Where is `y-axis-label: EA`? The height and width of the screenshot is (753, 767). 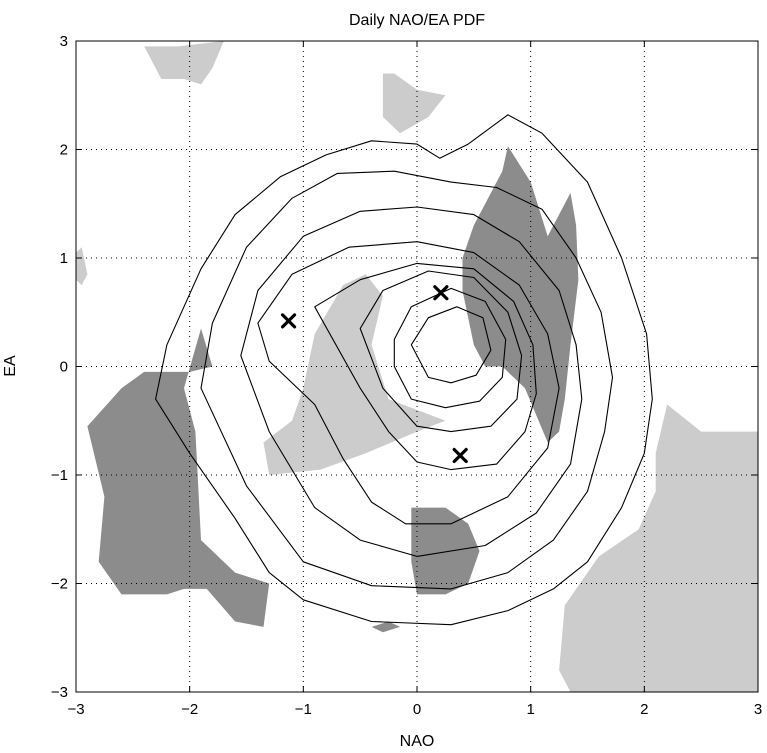 y-axis-label: EA is located at coordinates (10, 366).